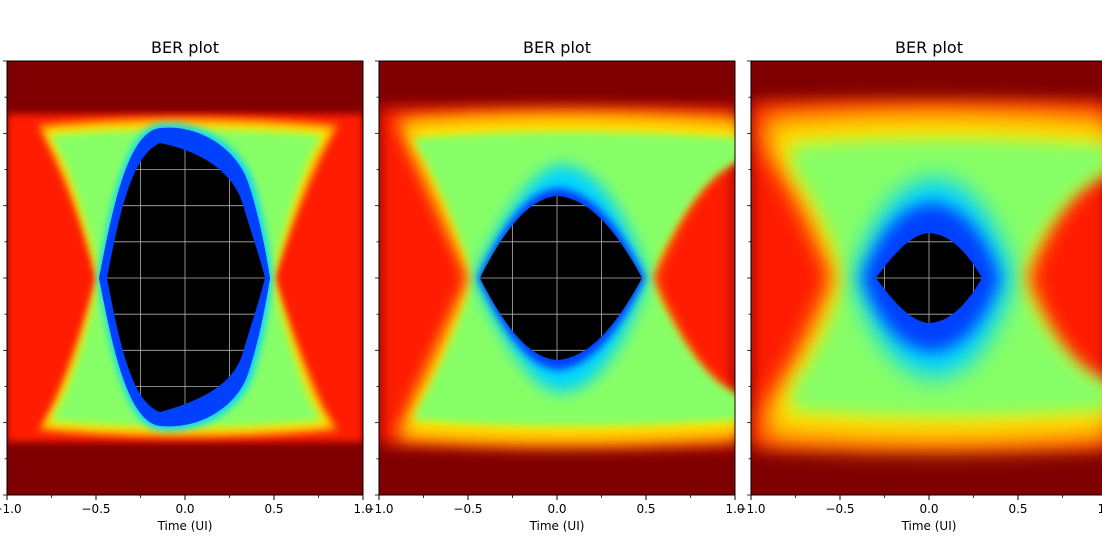 This screenshot has width=1102, height=551. I want to click on panel-1-xtick-label-1: −0.5, so click(95, 509).